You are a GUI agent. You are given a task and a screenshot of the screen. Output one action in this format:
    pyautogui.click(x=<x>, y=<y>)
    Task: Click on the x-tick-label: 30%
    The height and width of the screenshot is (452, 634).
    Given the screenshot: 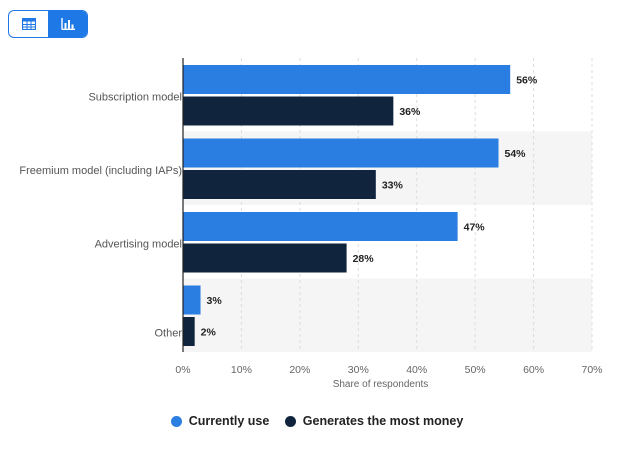 What is the action you would take?
    pyautogui.click(x=358, y=370)
    